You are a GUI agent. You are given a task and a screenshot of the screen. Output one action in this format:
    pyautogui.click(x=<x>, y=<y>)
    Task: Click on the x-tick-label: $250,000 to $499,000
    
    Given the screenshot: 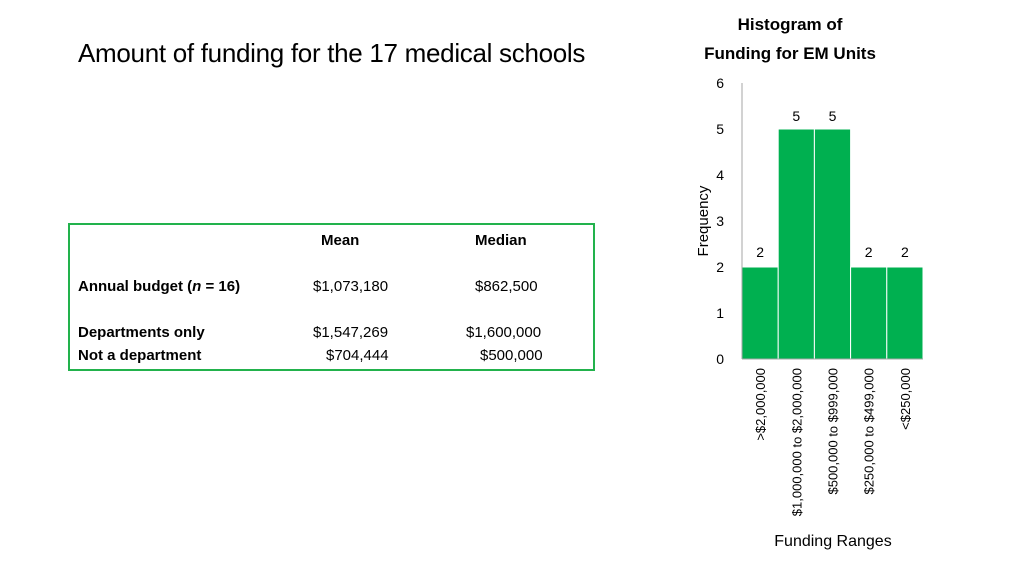 What is the action you would take?
    pyautogui.click(x=869, y=431)
    